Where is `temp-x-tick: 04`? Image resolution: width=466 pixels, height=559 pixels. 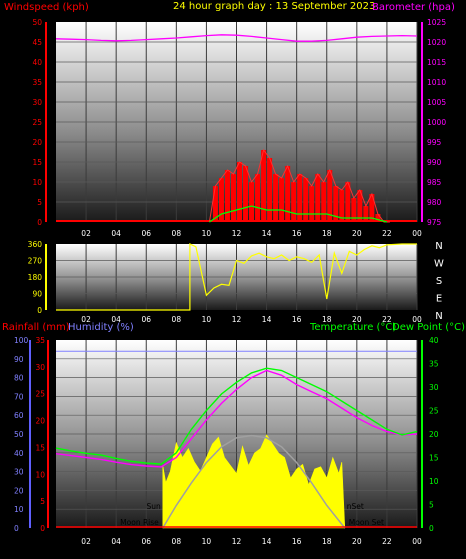 temp-x-tick: 04 is located at coordinates (116, 541).